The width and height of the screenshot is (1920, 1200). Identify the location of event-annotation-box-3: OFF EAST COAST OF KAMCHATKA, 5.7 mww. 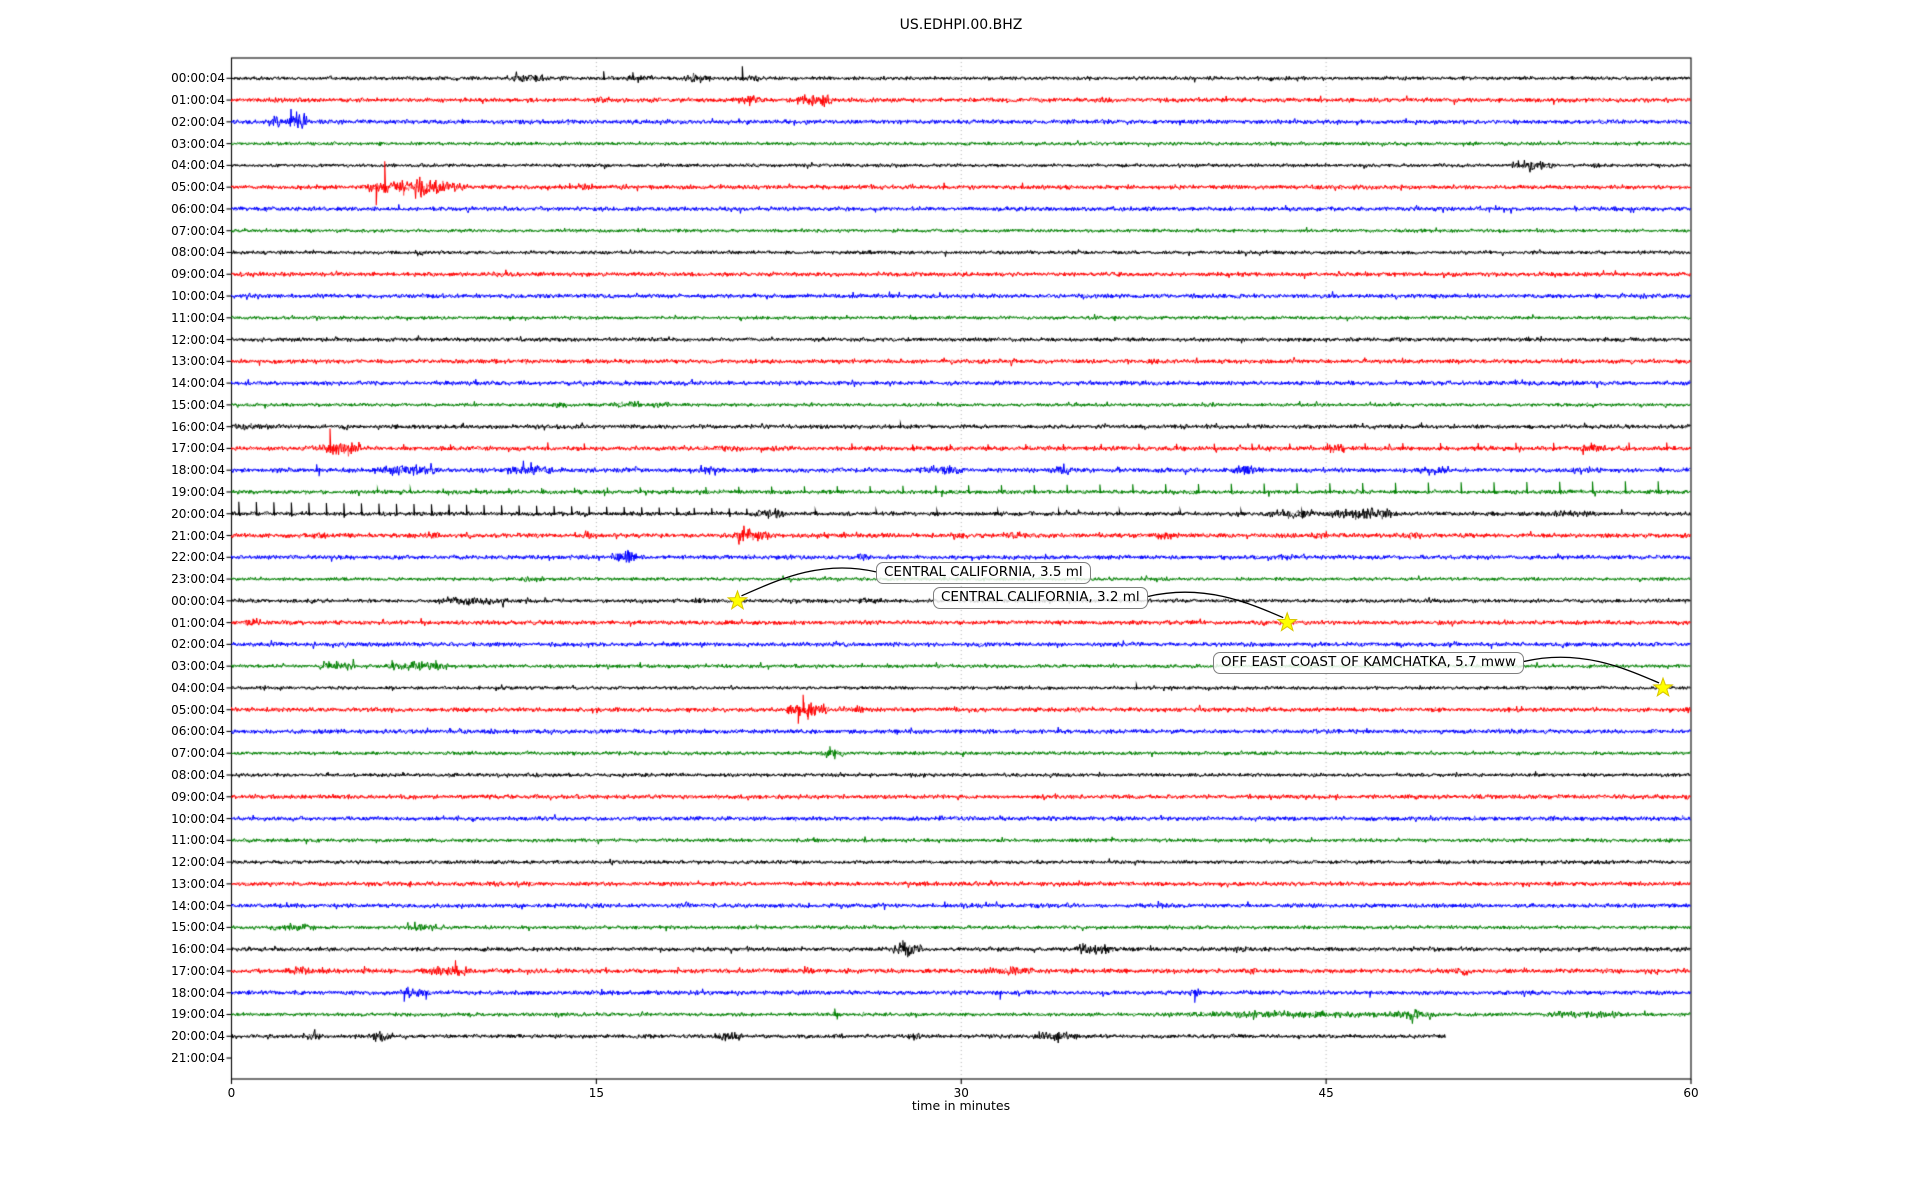
(1369, 663).